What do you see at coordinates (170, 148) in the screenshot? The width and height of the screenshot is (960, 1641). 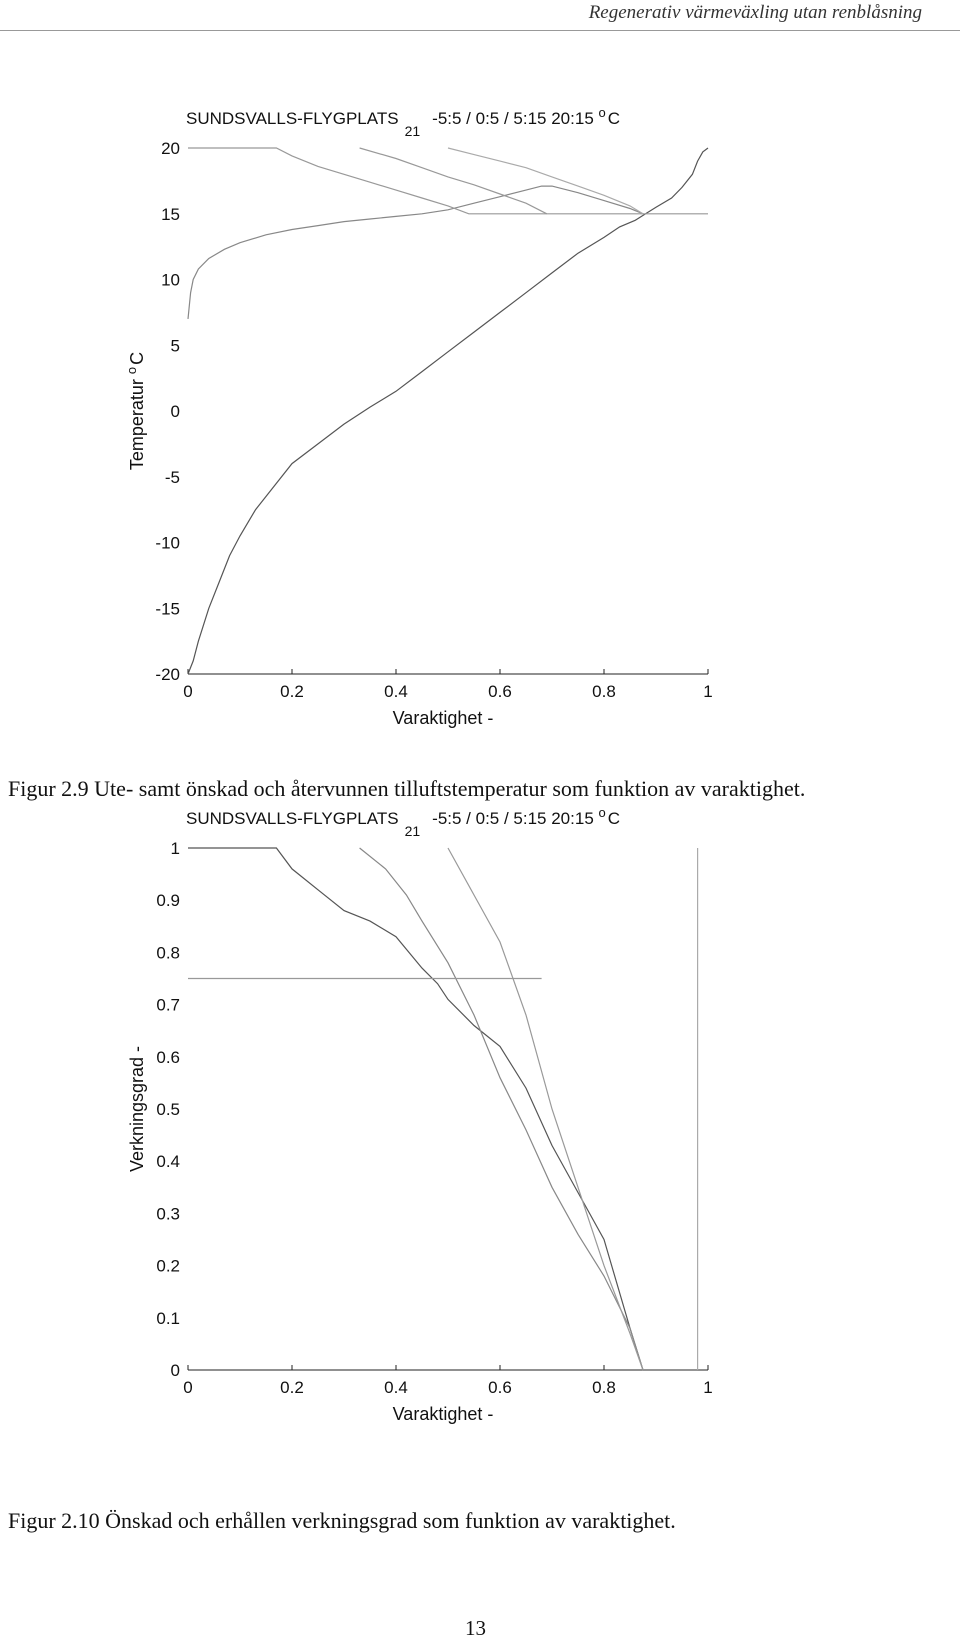 I see `y-tick-label: 20` at bounding box center [170, 148].